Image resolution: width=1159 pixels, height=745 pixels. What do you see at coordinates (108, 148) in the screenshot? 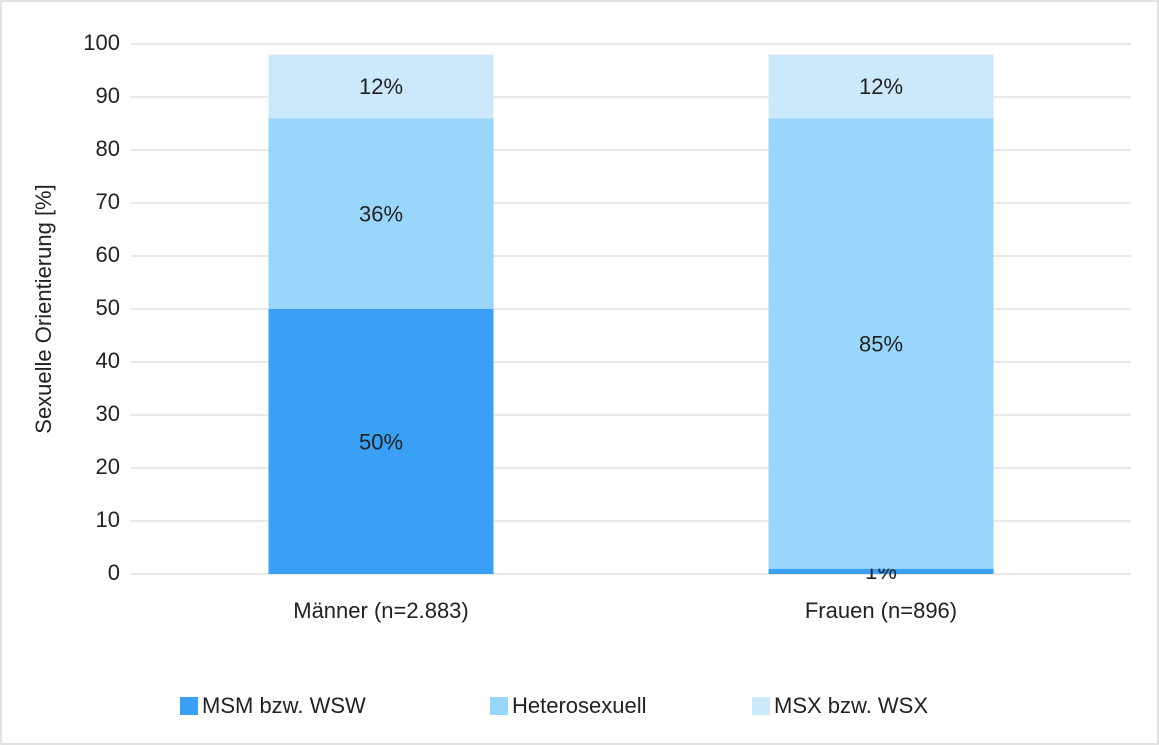
I see `y-tick-label: 80` at bounding box center [108, 148].